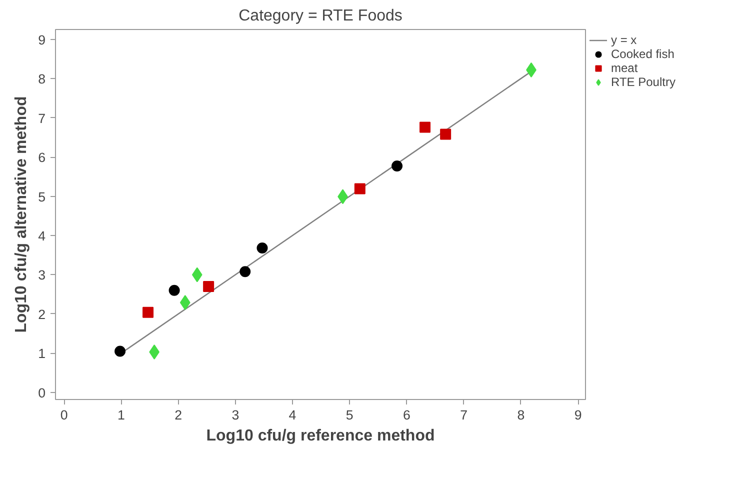  Describe the element at coordinates (642, 54) in the screenshot. I see `legend-label: Cooked fish` at that location.